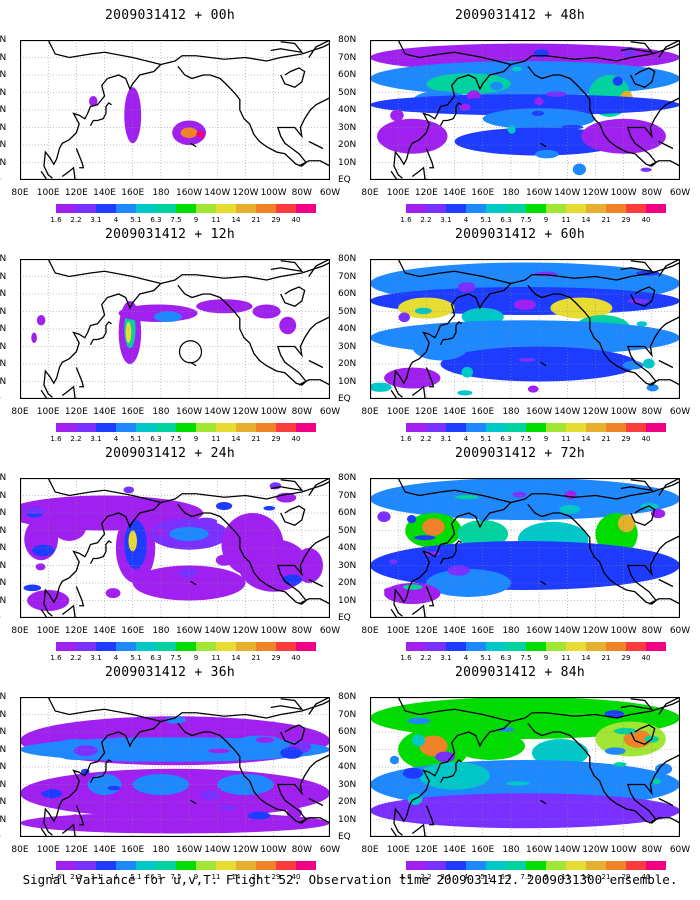 Image resolution: width=700 pixels, height=900 pixels. Describe the element at coordinates (536, 865) in the screenshot. I see `colorbar` at that location.